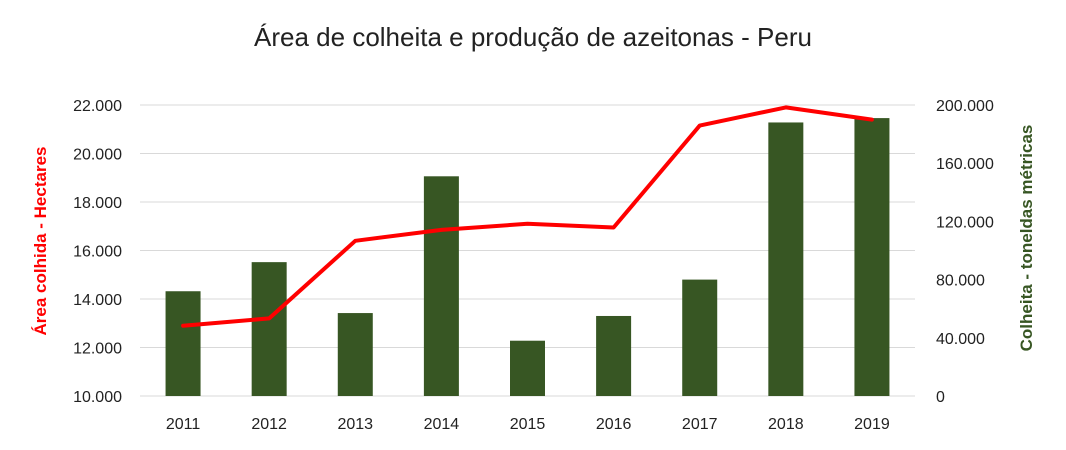 This screenshot has width=1066, height=450. What do you see at coordinates (97, 349) in the screenshot?
I see `left-tick-label: 12.000` at bounding box center [97, 349].